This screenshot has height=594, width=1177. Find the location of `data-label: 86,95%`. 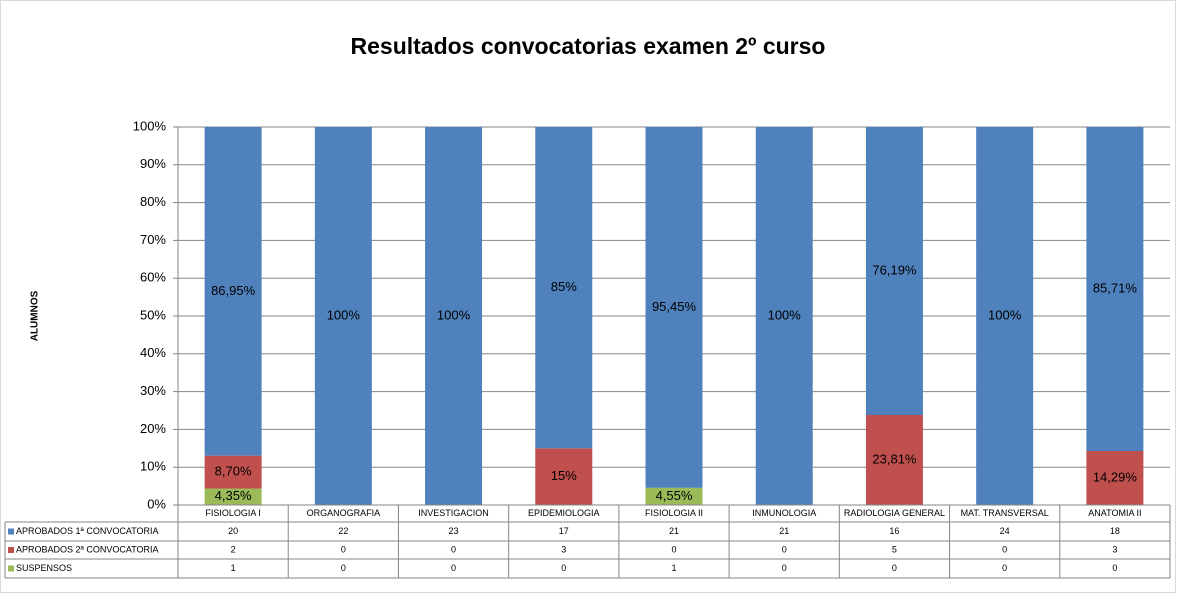

data-label: 86,95% is located at coordinates (233, 290).